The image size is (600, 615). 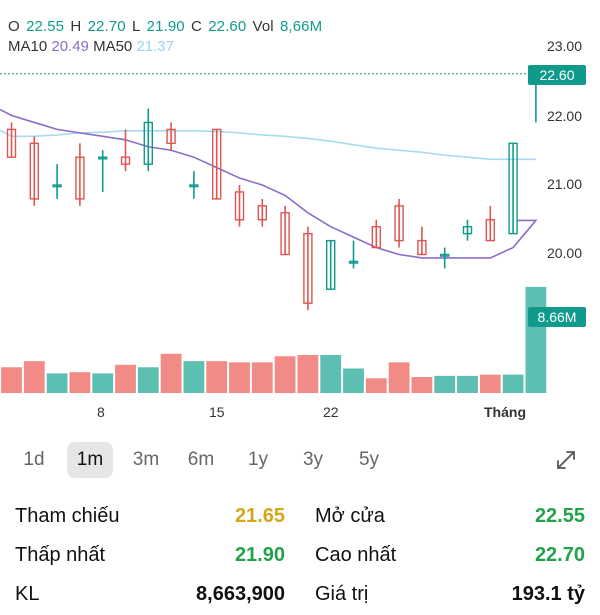 What do you see at coordinates (67, 516) in the screenshot?
I see `stat-label: Tham chiếu` at bounding box center [67, 516].